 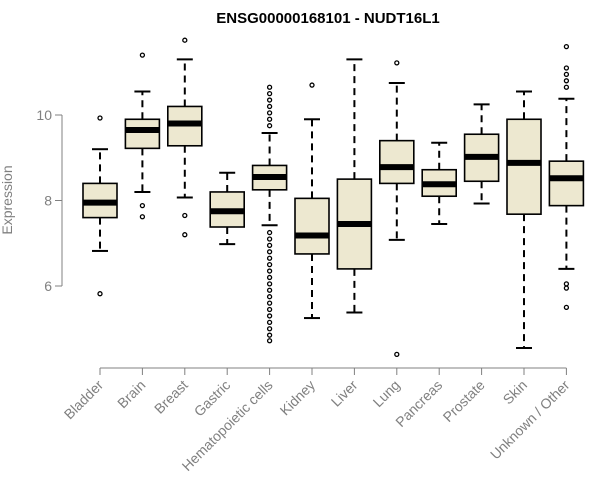 What do you see at coordinates (386, 393) in the screenshot?
I see `x-tick-label: Lung` at bounding box center [386, 393].